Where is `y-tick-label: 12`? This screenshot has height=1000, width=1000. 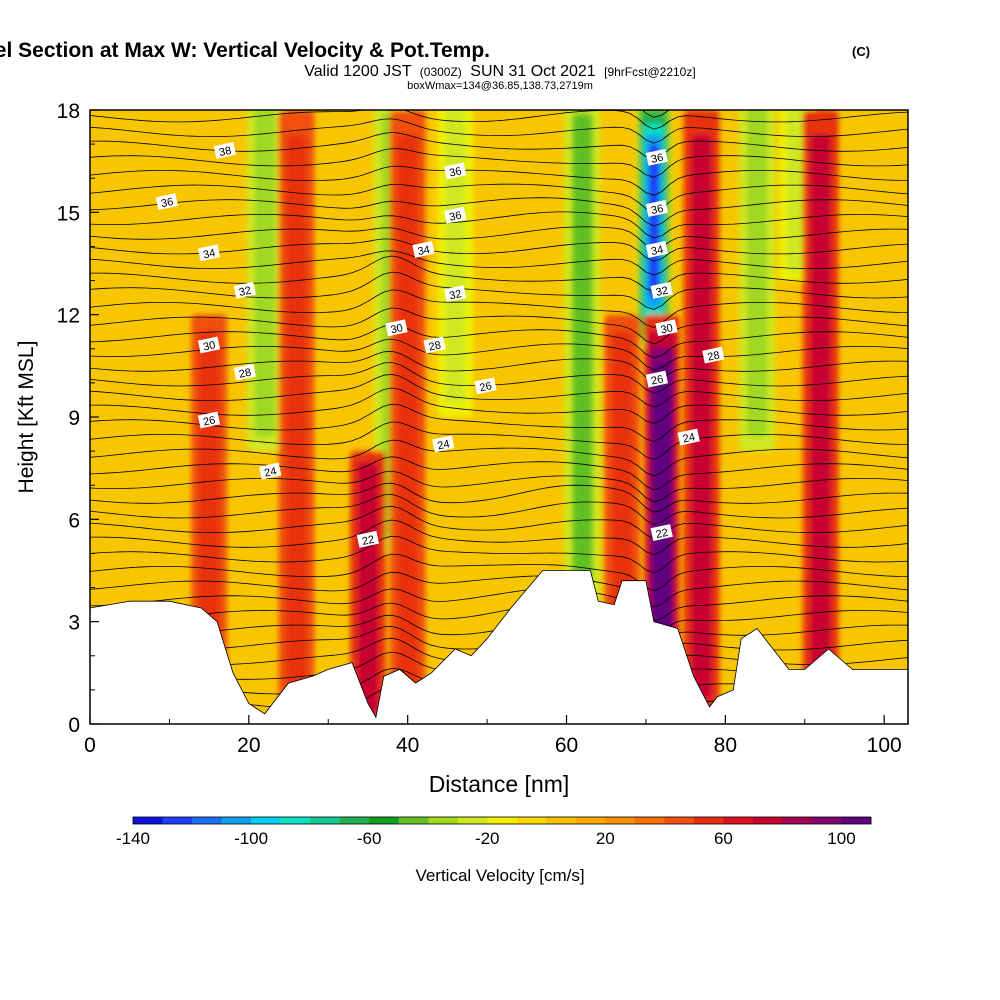 y-tick-label: 12 is located at coordinates (68, 316).